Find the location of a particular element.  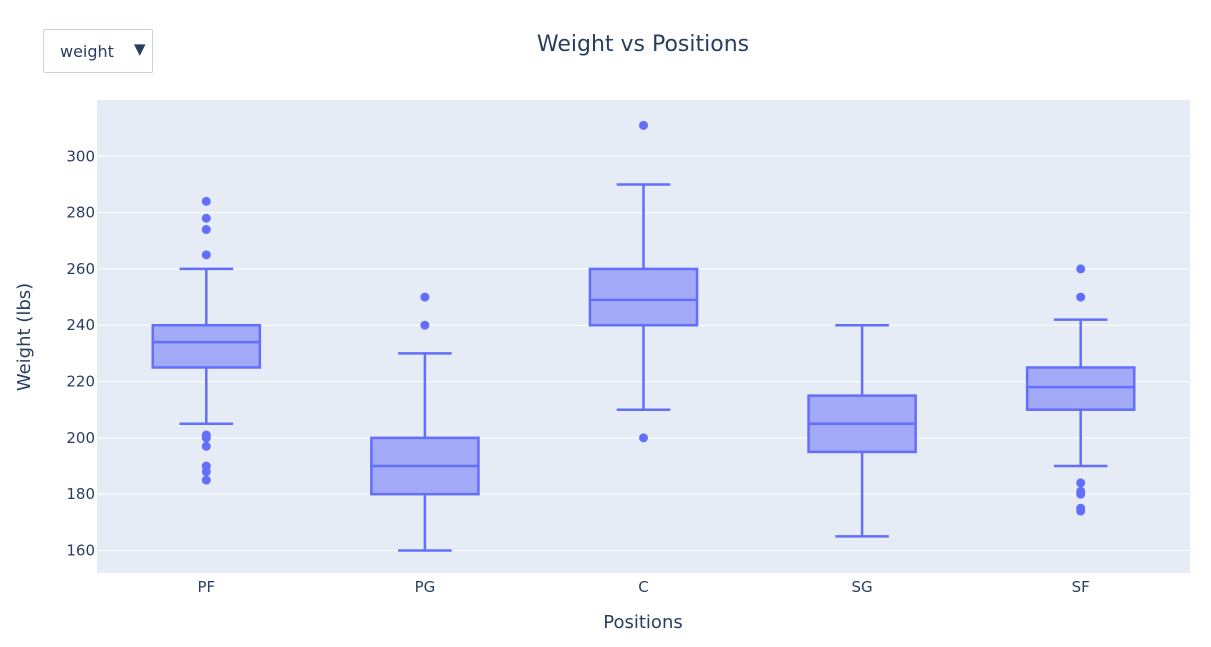

x-axis-ticks: PF PG C SG SF is located at coordinates (643, 587).